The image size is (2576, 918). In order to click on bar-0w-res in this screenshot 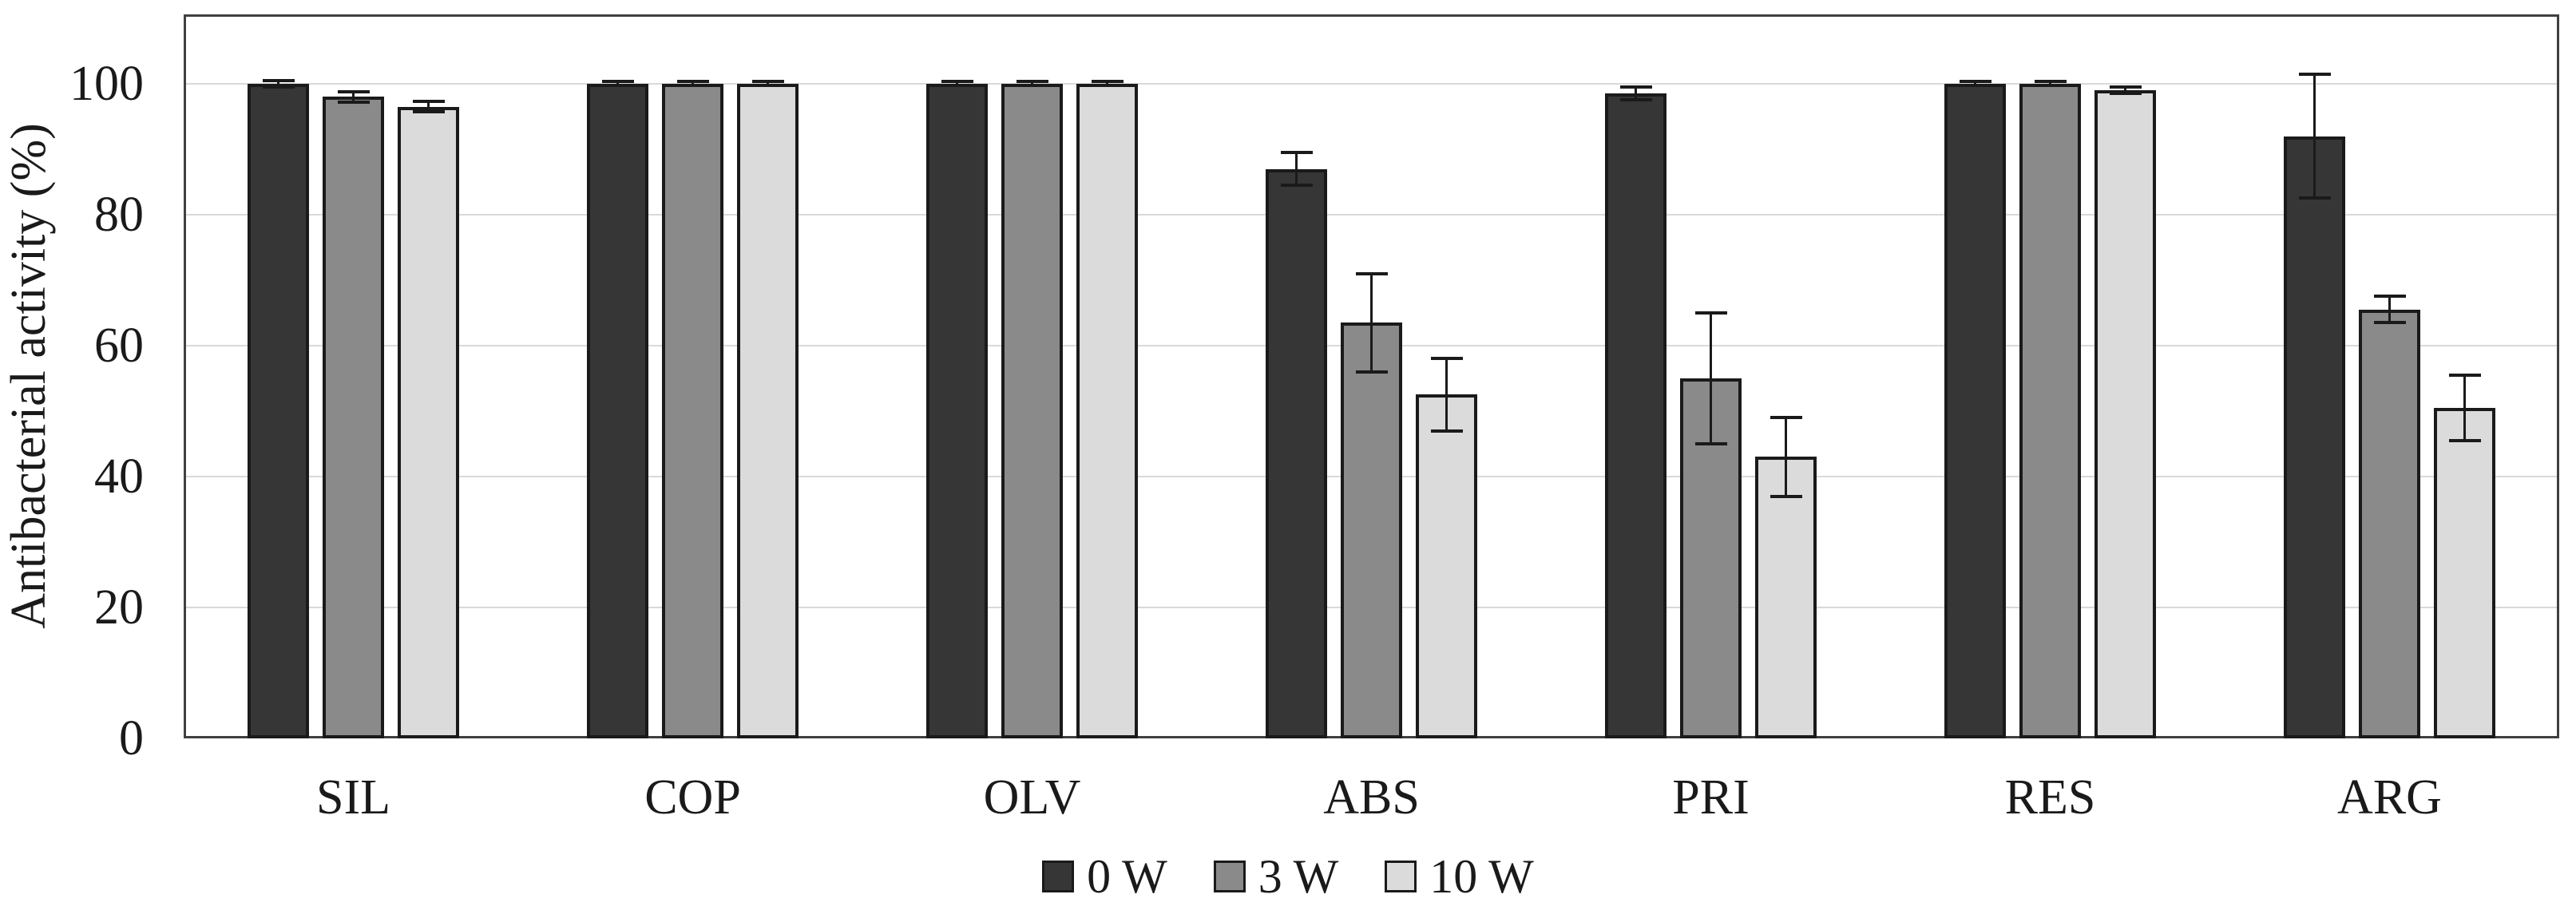, I will do `click(1975, 411)`.